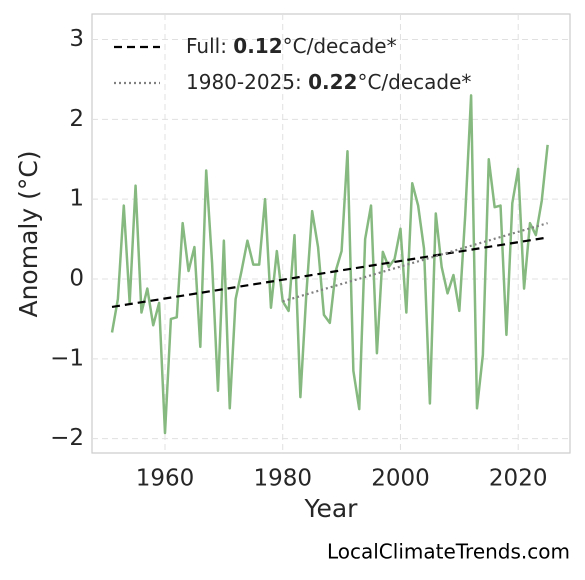 This screenshot has height=580, width=585. Describe the element at coordinates (209, 46) in the screenshot. I see `legend-label-part: Full:` at that location.